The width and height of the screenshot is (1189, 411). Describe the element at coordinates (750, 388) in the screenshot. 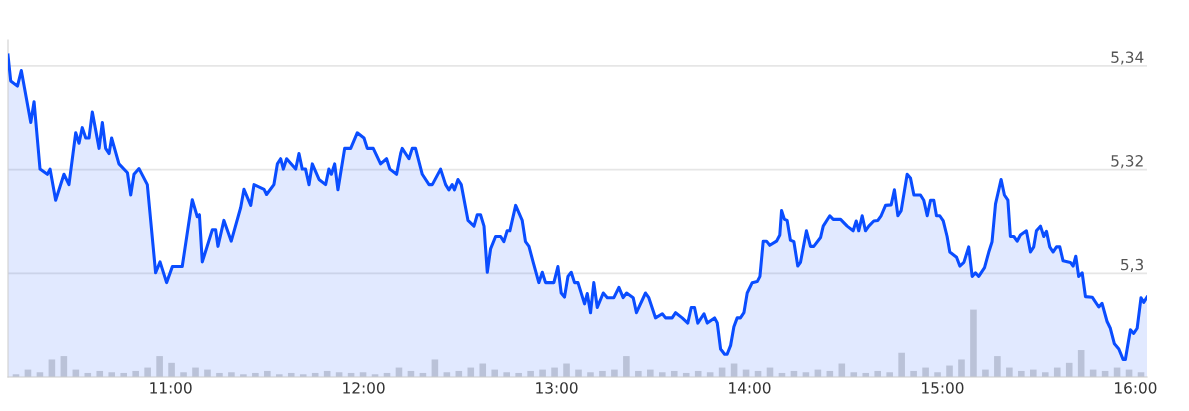

I see `x-tick-label: 14:00` at that location.